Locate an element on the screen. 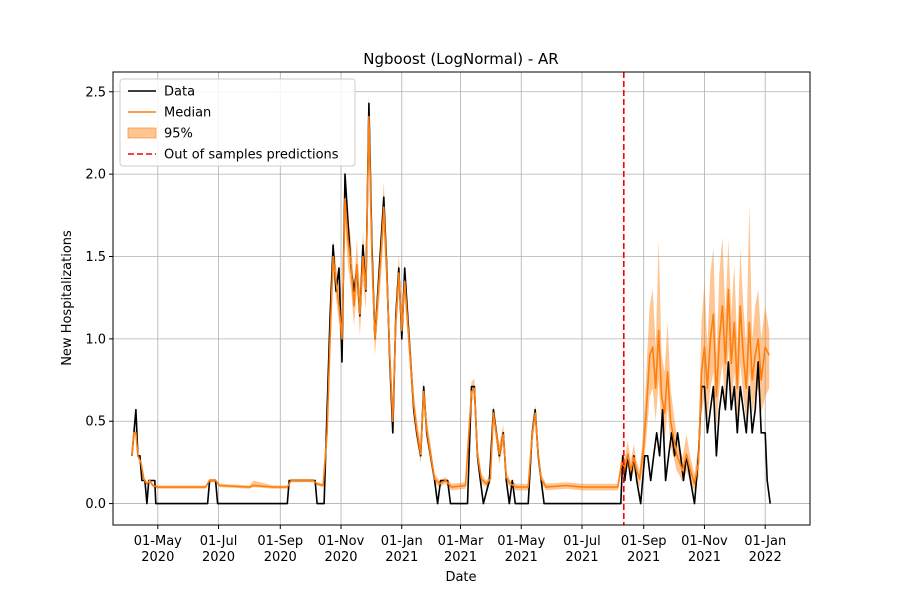 The height and width of the screenshot is (604, 900). y-axis-label: New Hospitalizations is located at coordinates (67, 298).